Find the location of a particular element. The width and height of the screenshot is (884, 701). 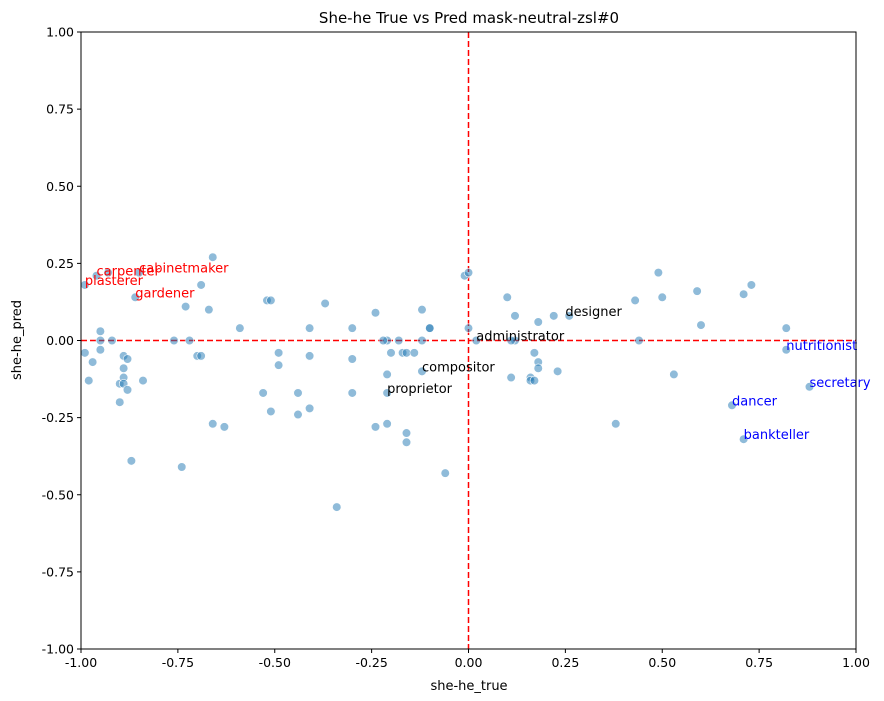

x-tick-label: -1.00 is located at coordinates (81, 662).